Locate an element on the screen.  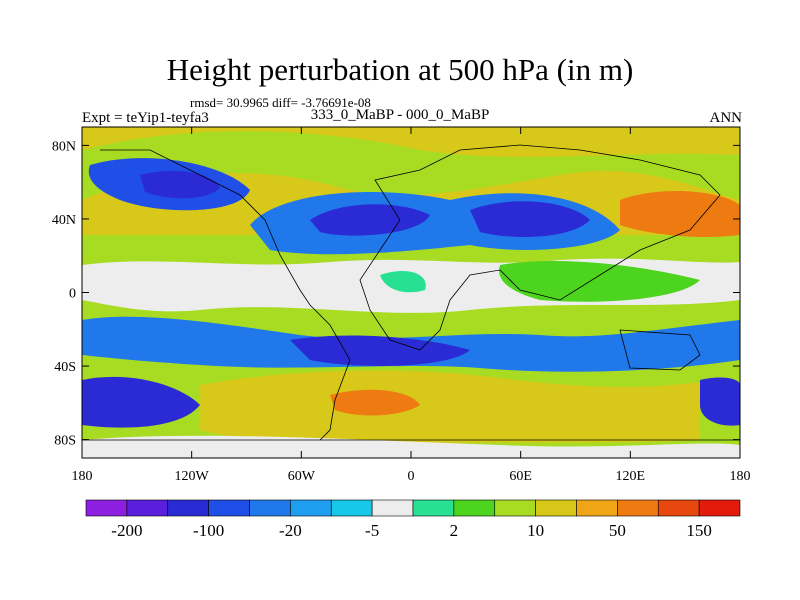
x-tick-label: 120E is located at coordinates (631, 476).